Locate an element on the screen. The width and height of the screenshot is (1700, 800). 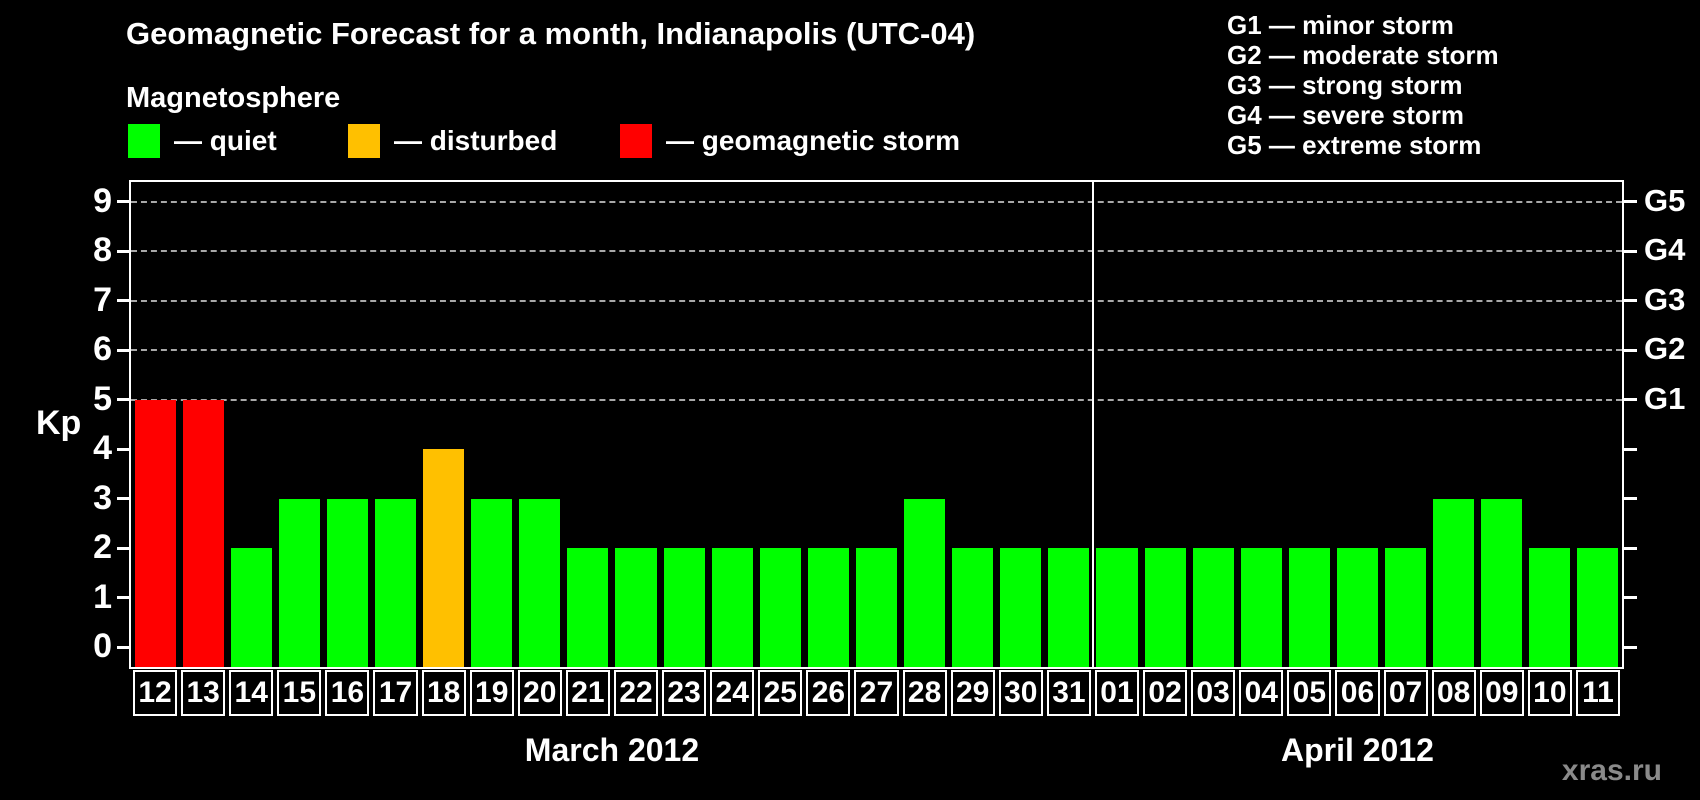
g-legend-line-1: G1 — minor storm is located at coordinates (1340, 25).